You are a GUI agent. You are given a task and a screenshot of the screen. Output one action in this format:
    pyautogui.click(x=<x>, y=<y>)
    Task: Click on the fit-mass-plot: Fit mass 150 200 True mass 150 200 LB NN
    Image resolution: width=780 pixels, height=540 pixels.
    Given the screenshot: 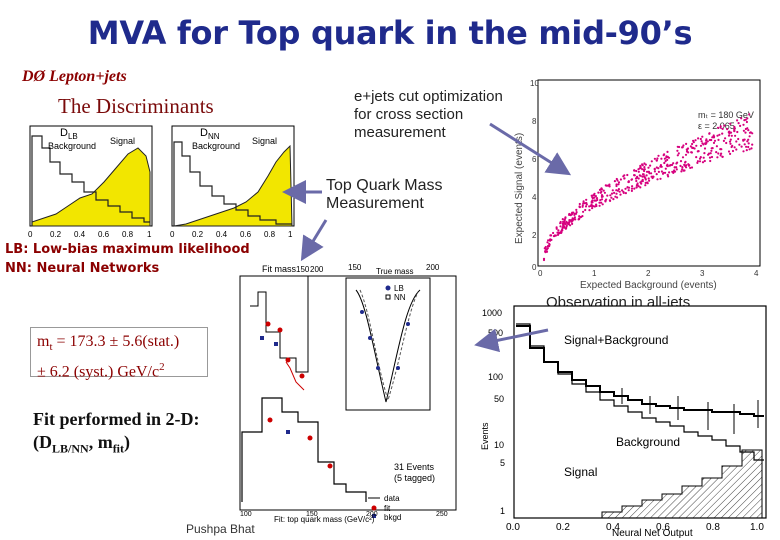 What is the action you would take?
    pyautogui.click(x=348, y=393)
    